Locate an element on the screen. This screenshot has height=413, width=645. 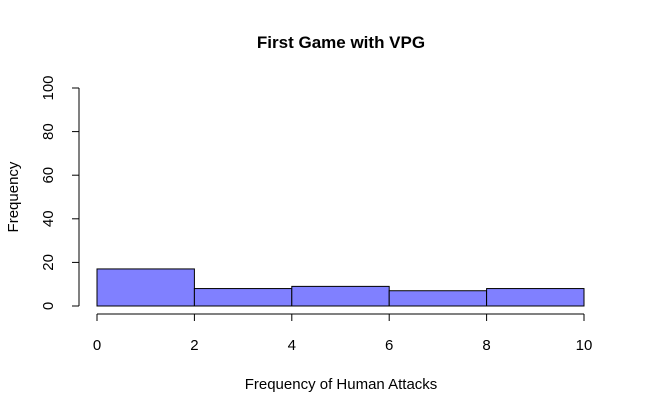
chart-title: First Game with VPG is located at coordinates (341, 42).